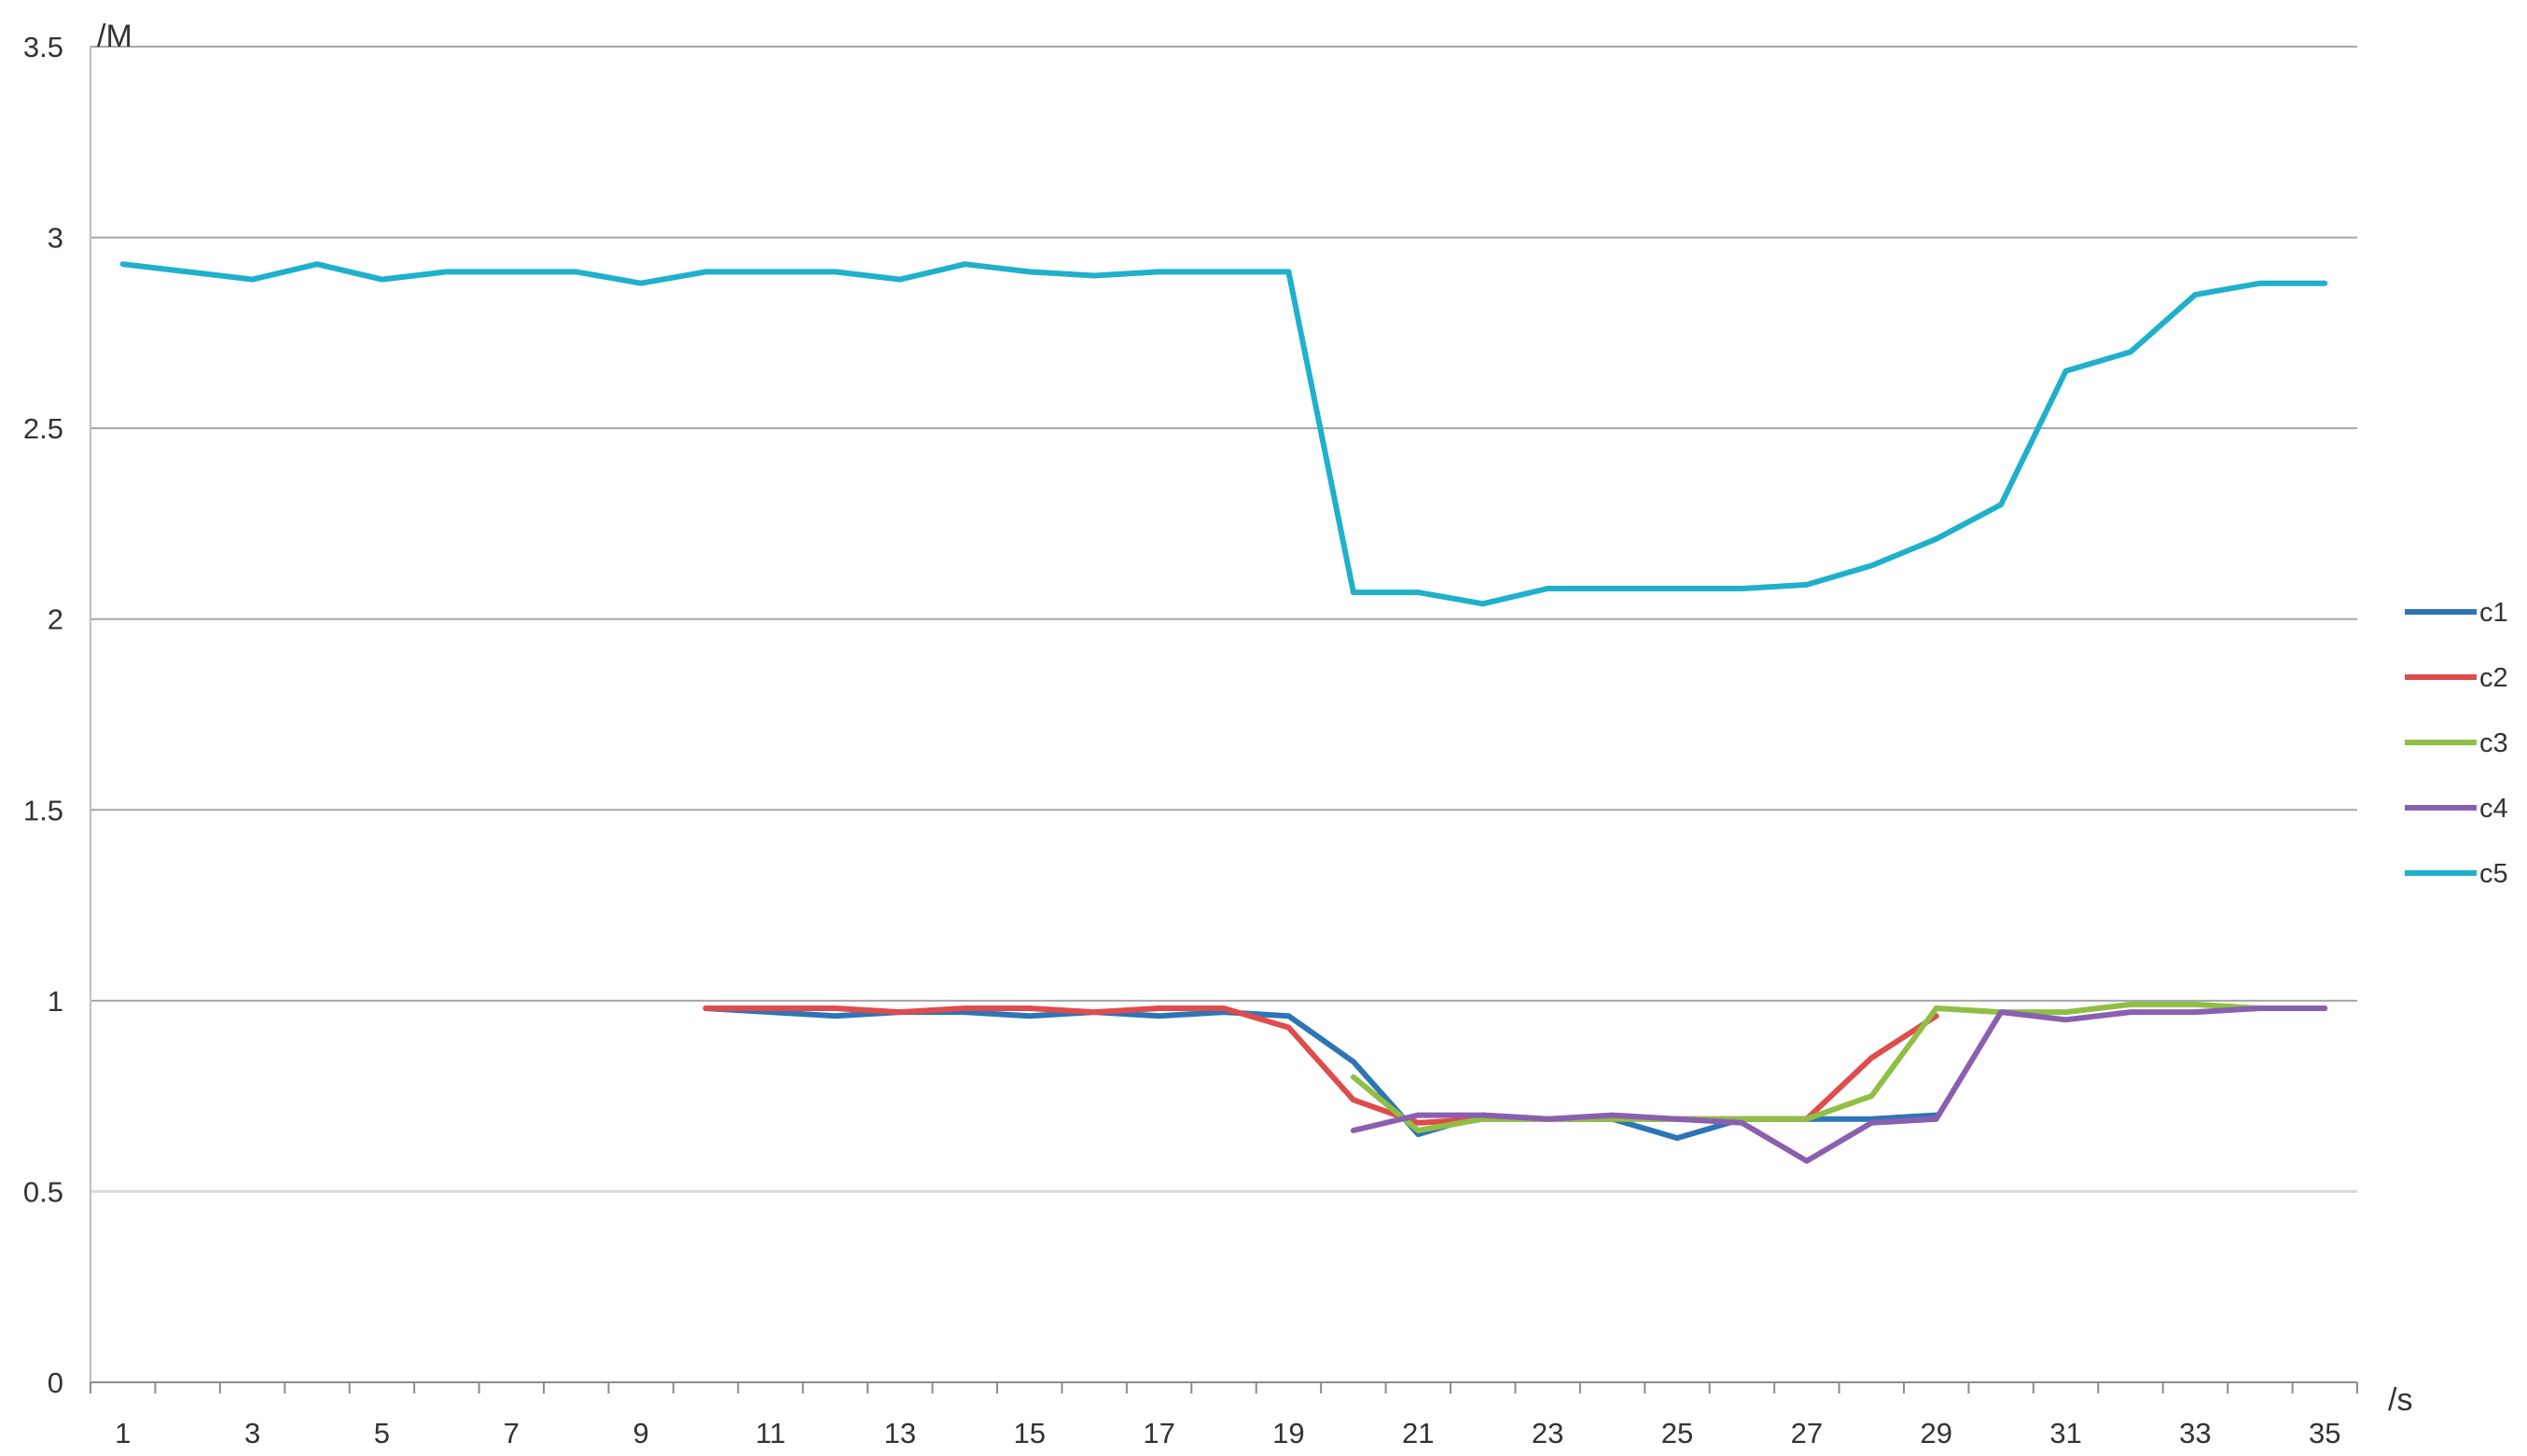  Describe the element at coordinates (1677, 1433) in the screenshot. I see `x-tick-label: 25` at that location.